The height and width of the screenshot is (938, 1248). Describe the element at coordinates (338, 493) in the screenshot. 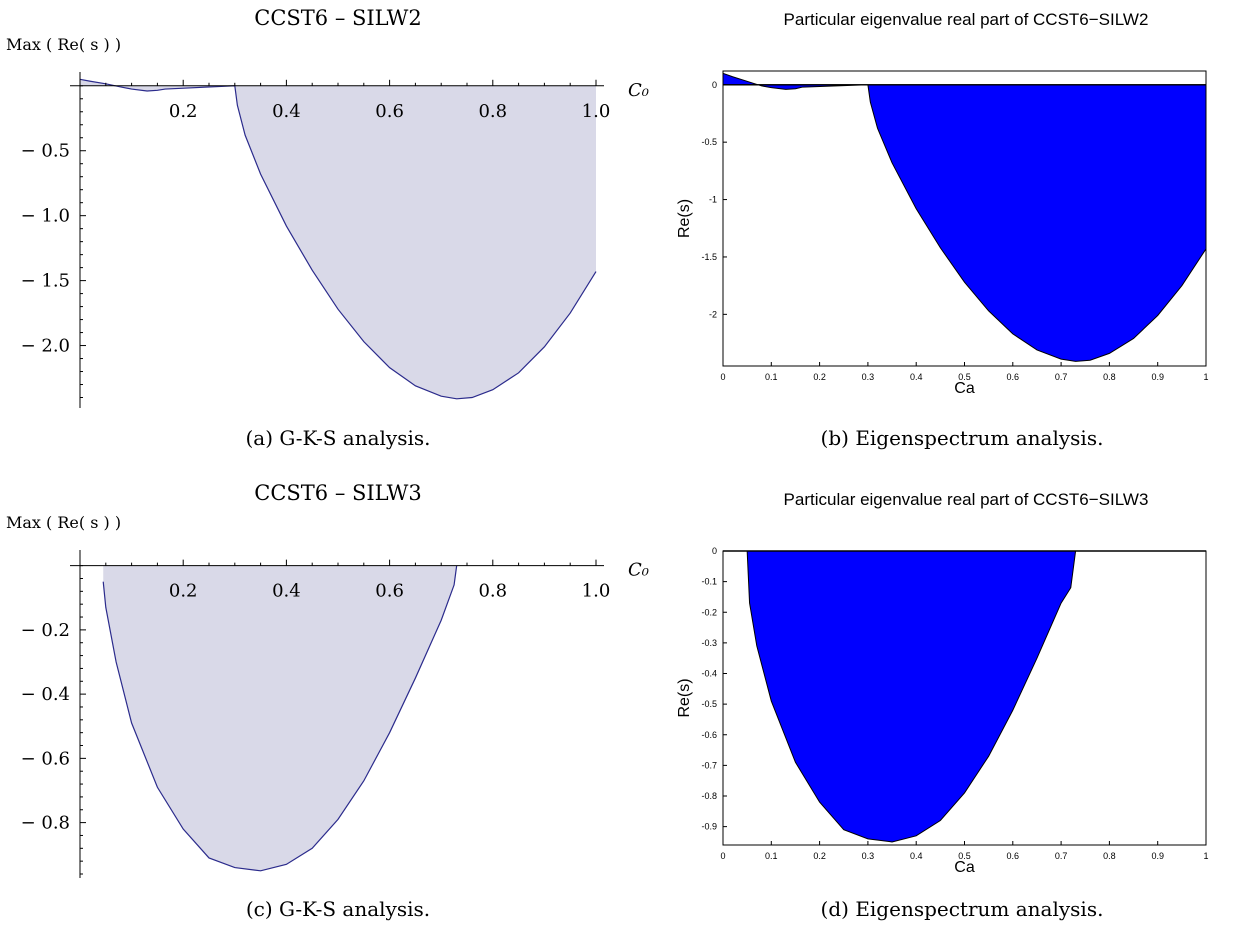

I see `chart-title: CCST6 – SILW3` at that location.